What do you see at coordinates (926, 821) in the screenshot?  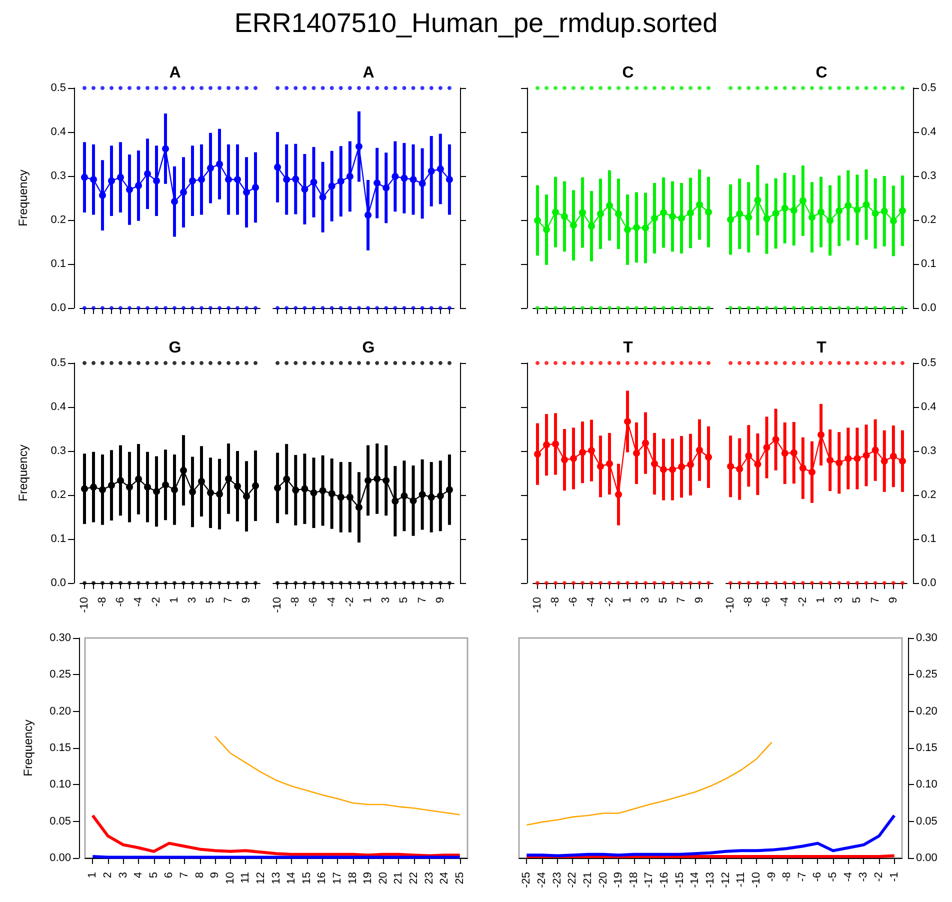 I see `y-tick-label: 0.05` at bounding box center [926, 821].